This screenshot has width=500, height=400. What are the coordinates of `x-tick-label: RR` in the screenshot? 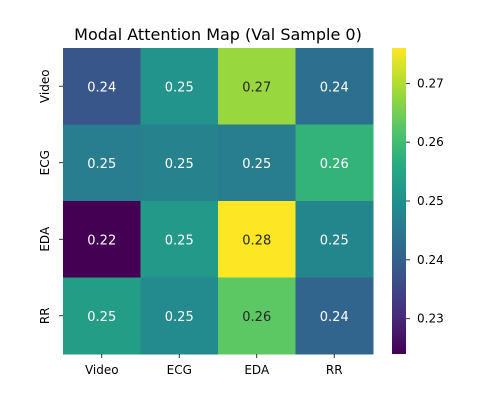 It's located at (334, 370).